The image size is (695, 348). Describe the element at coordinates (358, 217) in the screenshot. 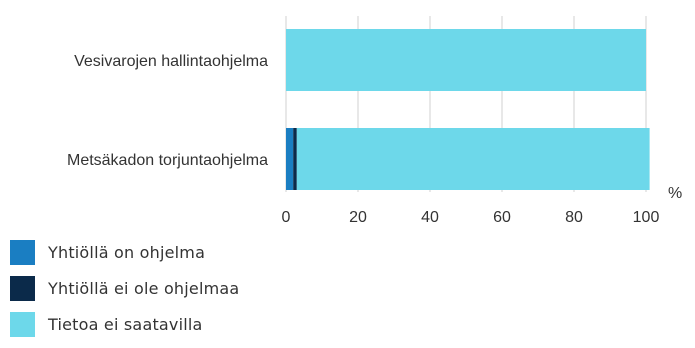

I see `x-tick-label: 20` at that location.